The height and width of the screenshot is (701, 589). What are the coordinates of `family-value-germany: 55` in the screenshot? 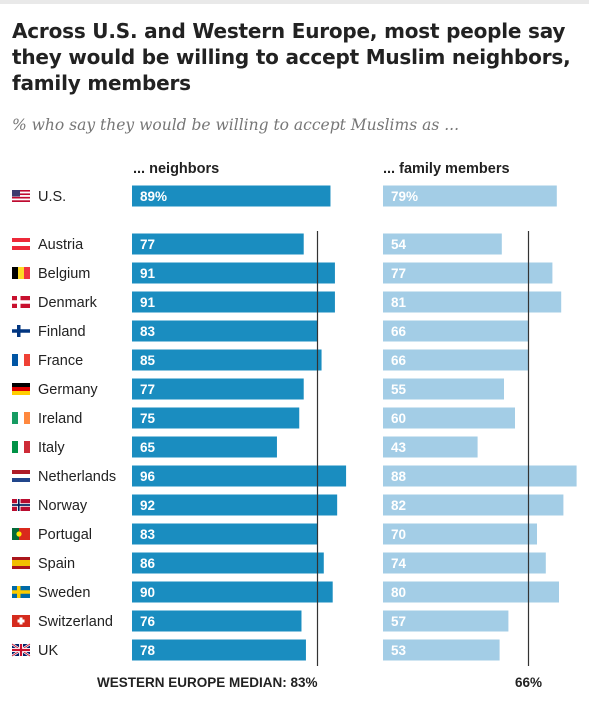 It's located at (399, 389).